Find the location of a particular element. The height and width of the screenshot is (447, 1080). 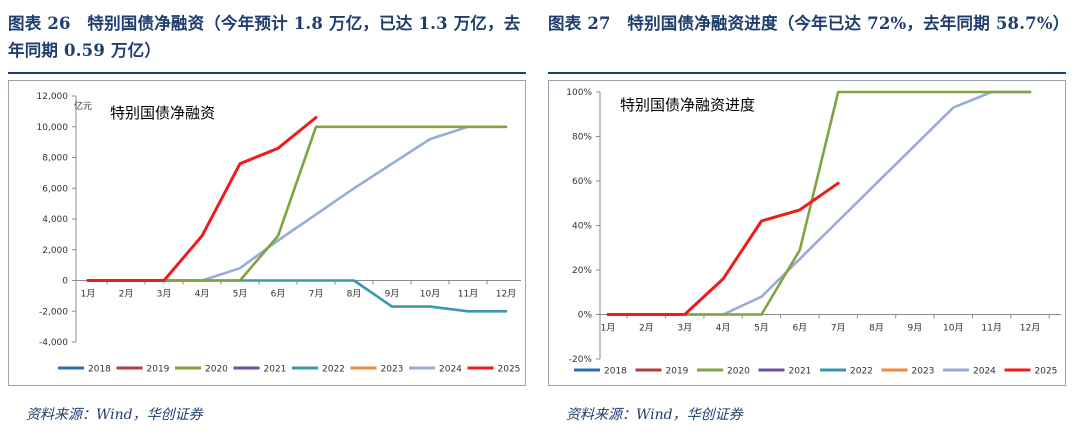

y-tick-label: 60% is located at coordinates (582, 182).